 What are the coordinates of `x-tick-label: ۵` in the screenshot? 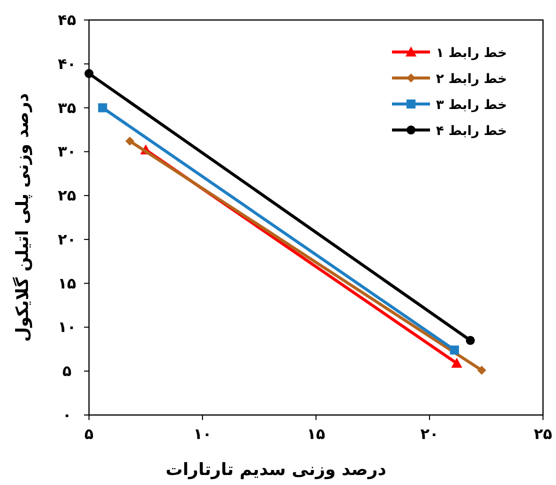 It's located at (89, 434).